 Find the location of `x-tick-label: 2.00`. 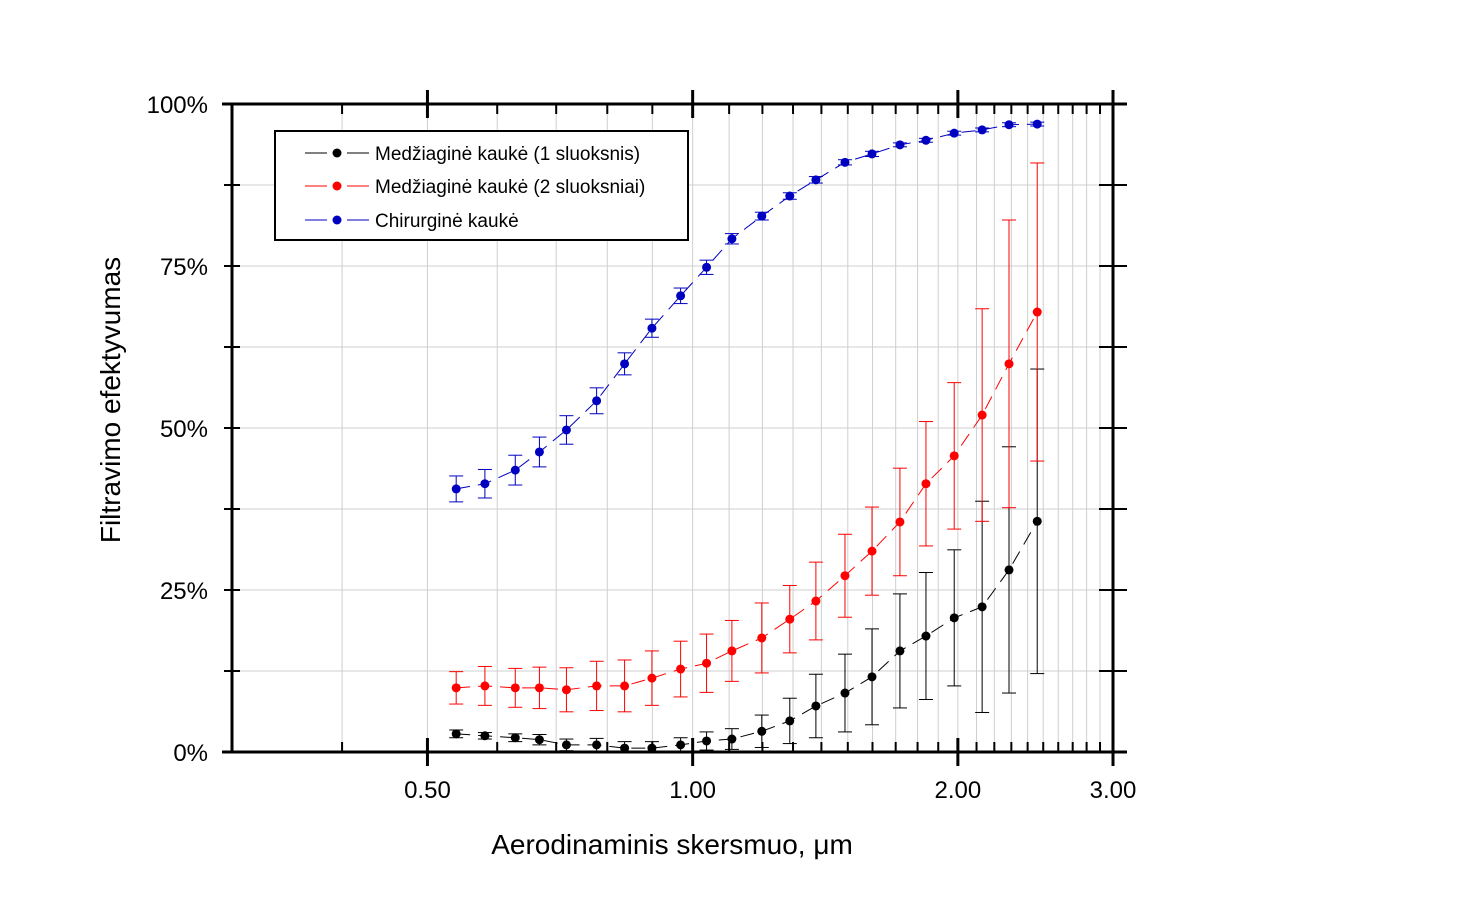

x-tick-label: 2.00 is located at coordinates (958, 790).